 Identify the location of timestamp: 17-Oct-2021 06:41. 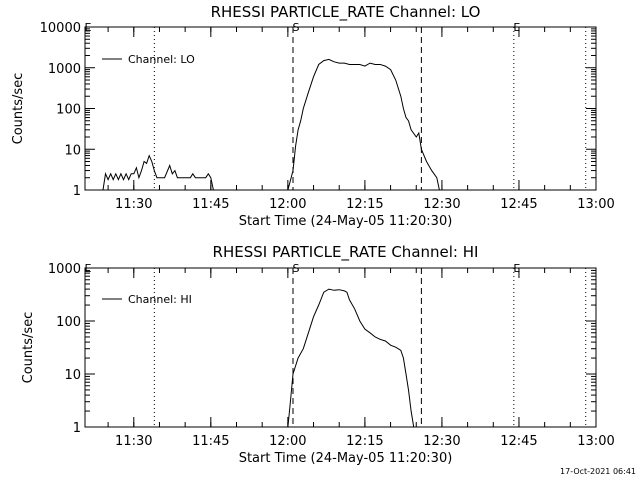
(598, 471).